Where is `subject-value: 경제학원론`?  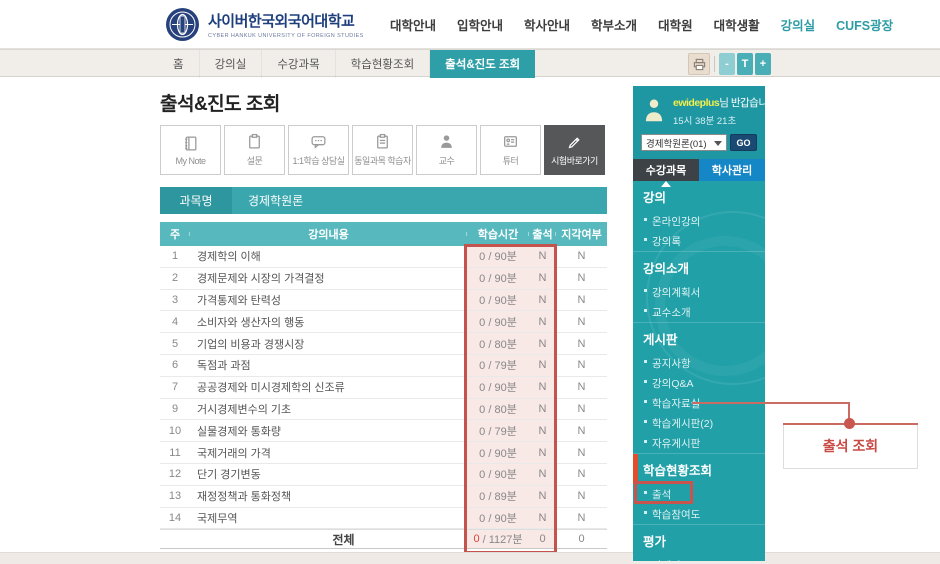 subject-value: 경제학원론 is located at coordinates (276, 201).